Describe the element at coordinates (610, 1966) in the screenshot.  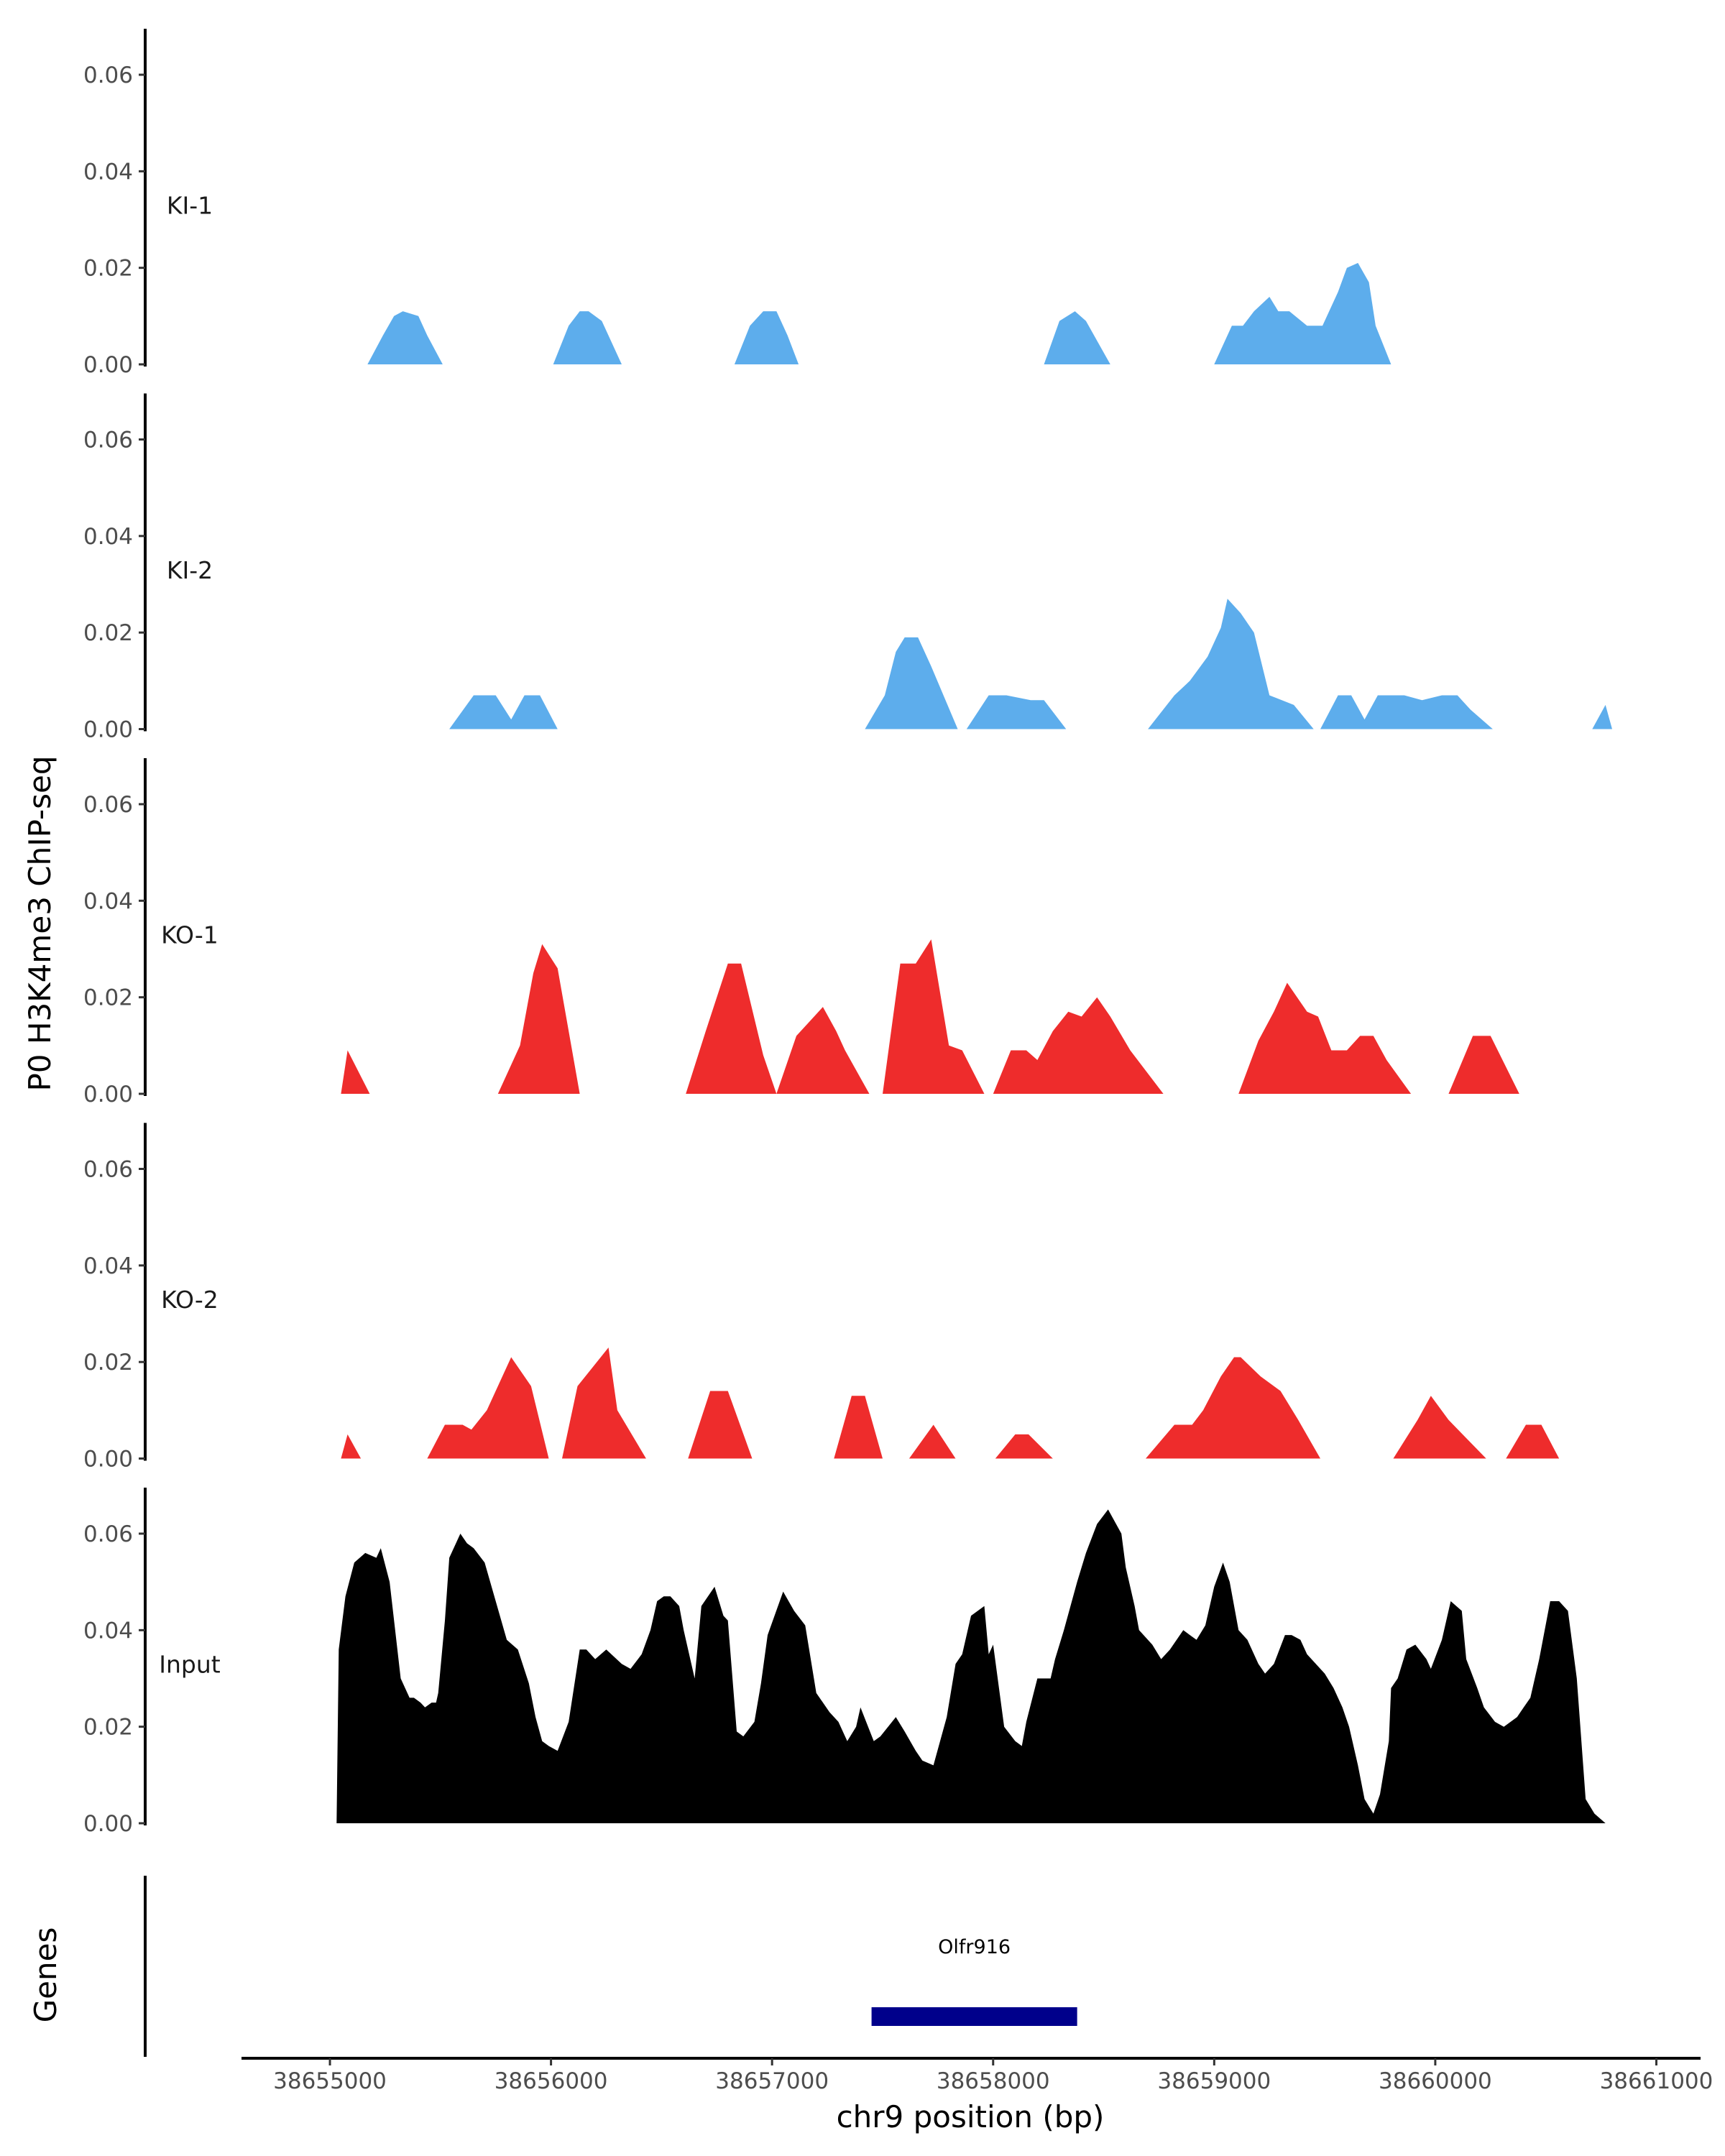
I see `genes-panel: Olfr916` at that location.